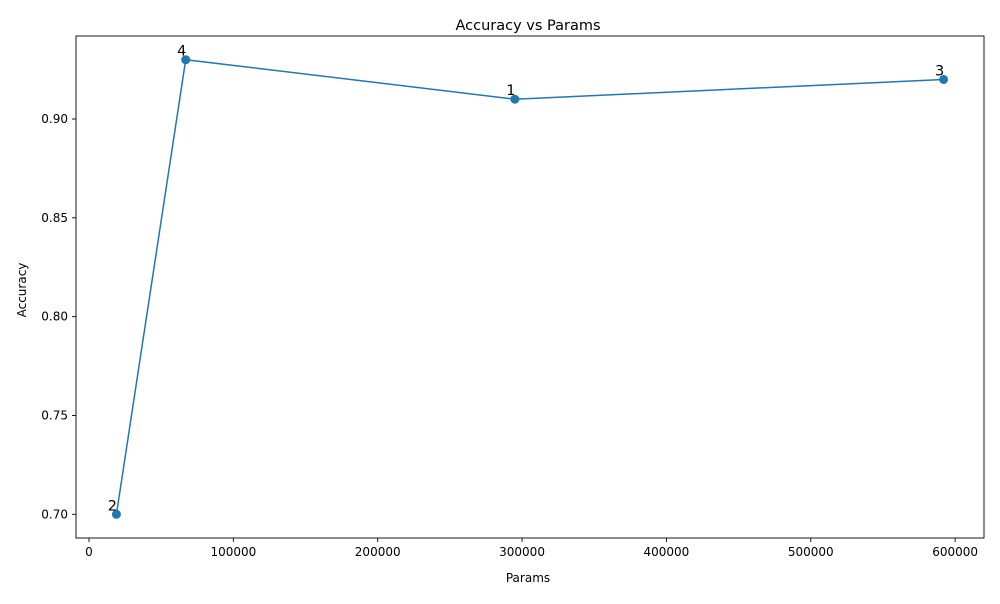 Image resolution: width=1000 pixels, height=604 pixels. Describe the element at coordinates (378, 552) in the screenshot. I see `x-tick-label: 200000` at that location.